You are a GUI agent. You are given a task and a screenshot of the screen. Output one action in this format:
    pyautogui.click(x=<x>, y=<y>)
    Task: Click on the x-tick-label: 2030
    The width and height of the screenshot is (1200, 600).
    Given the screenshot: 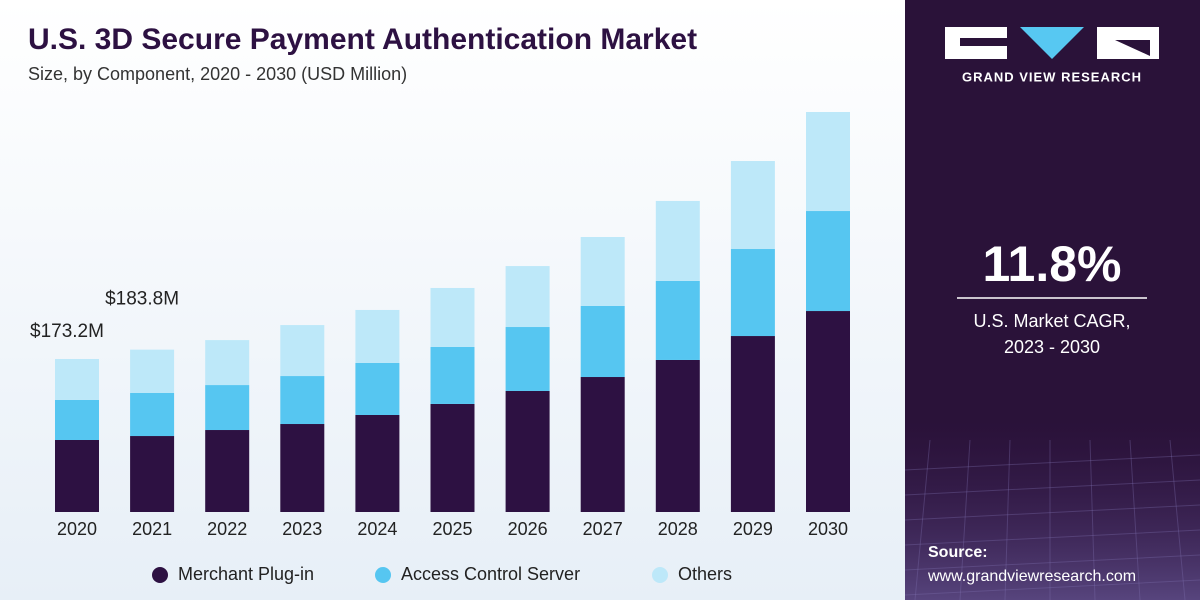 What is the action you would take?
    pyautogui.click(x=828, y=529)
    